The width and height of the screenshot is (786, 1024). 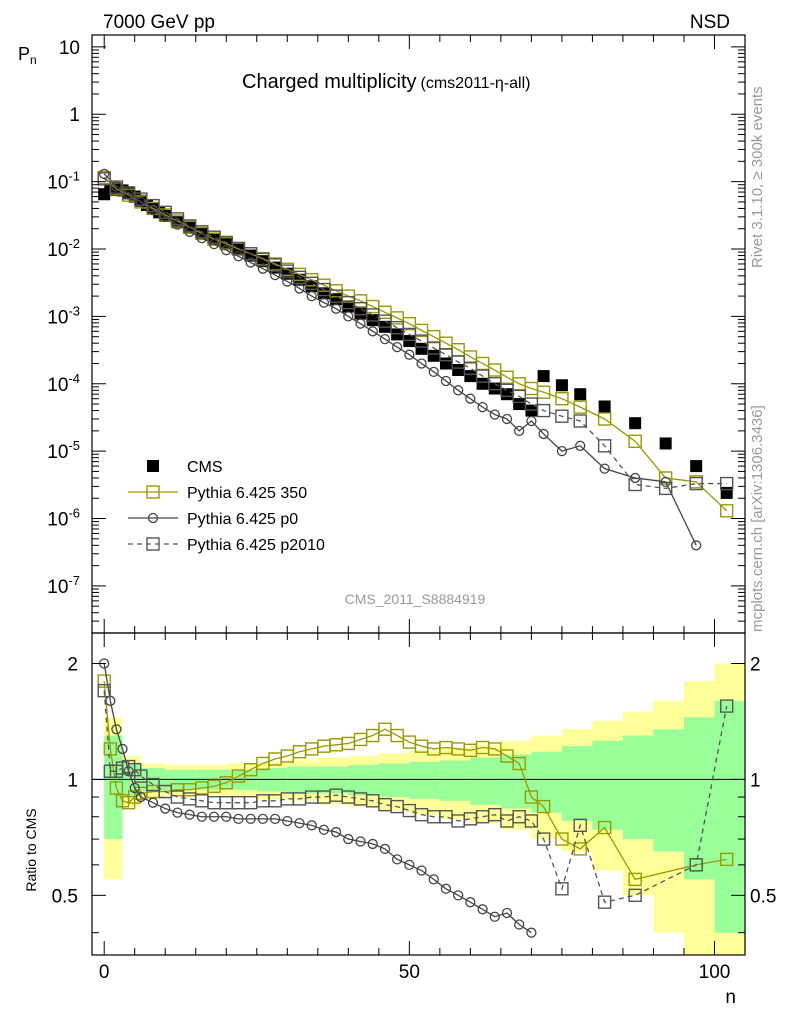 I want to click on x-tick-label: 50, so click(x=409, y=972).